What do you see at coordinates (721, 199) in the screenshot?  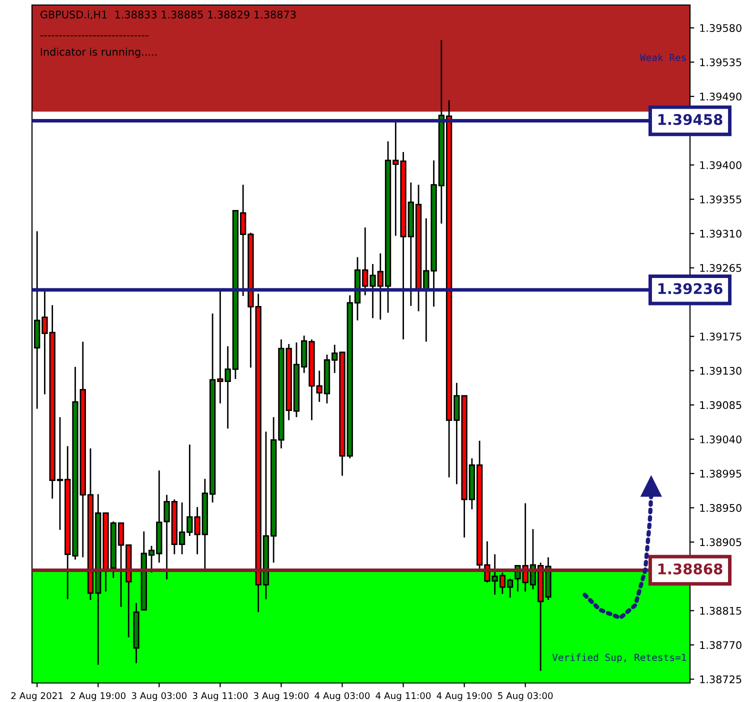 I see `y-tick-label: 1.39355` at bounding box center [721, 199].